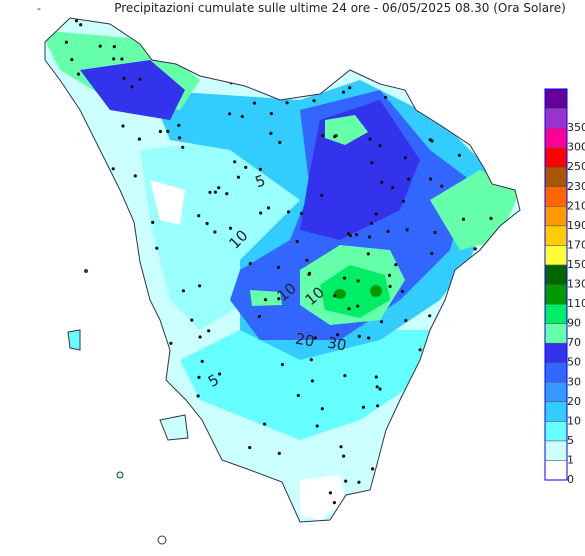 Image resolution: width=585 pixels, height=556 pixels. Describe the element at coordinates (576, 284) in the screenshot. I see `legend-label: 130` at that location.